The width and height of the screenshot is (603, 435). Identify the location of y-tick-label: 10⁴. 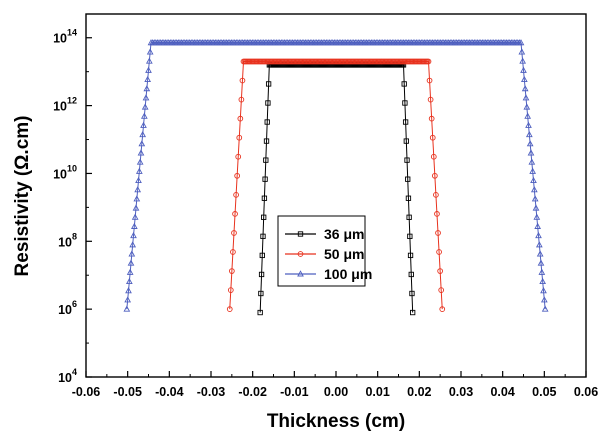
(67, 376).